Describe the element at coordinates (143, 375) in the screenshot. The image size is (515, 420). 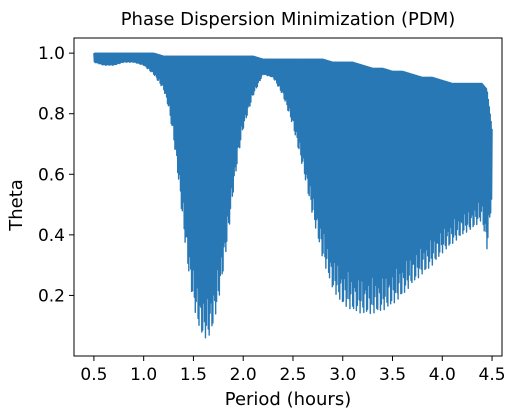
I see `x-tick-label: 1.0` at that location.